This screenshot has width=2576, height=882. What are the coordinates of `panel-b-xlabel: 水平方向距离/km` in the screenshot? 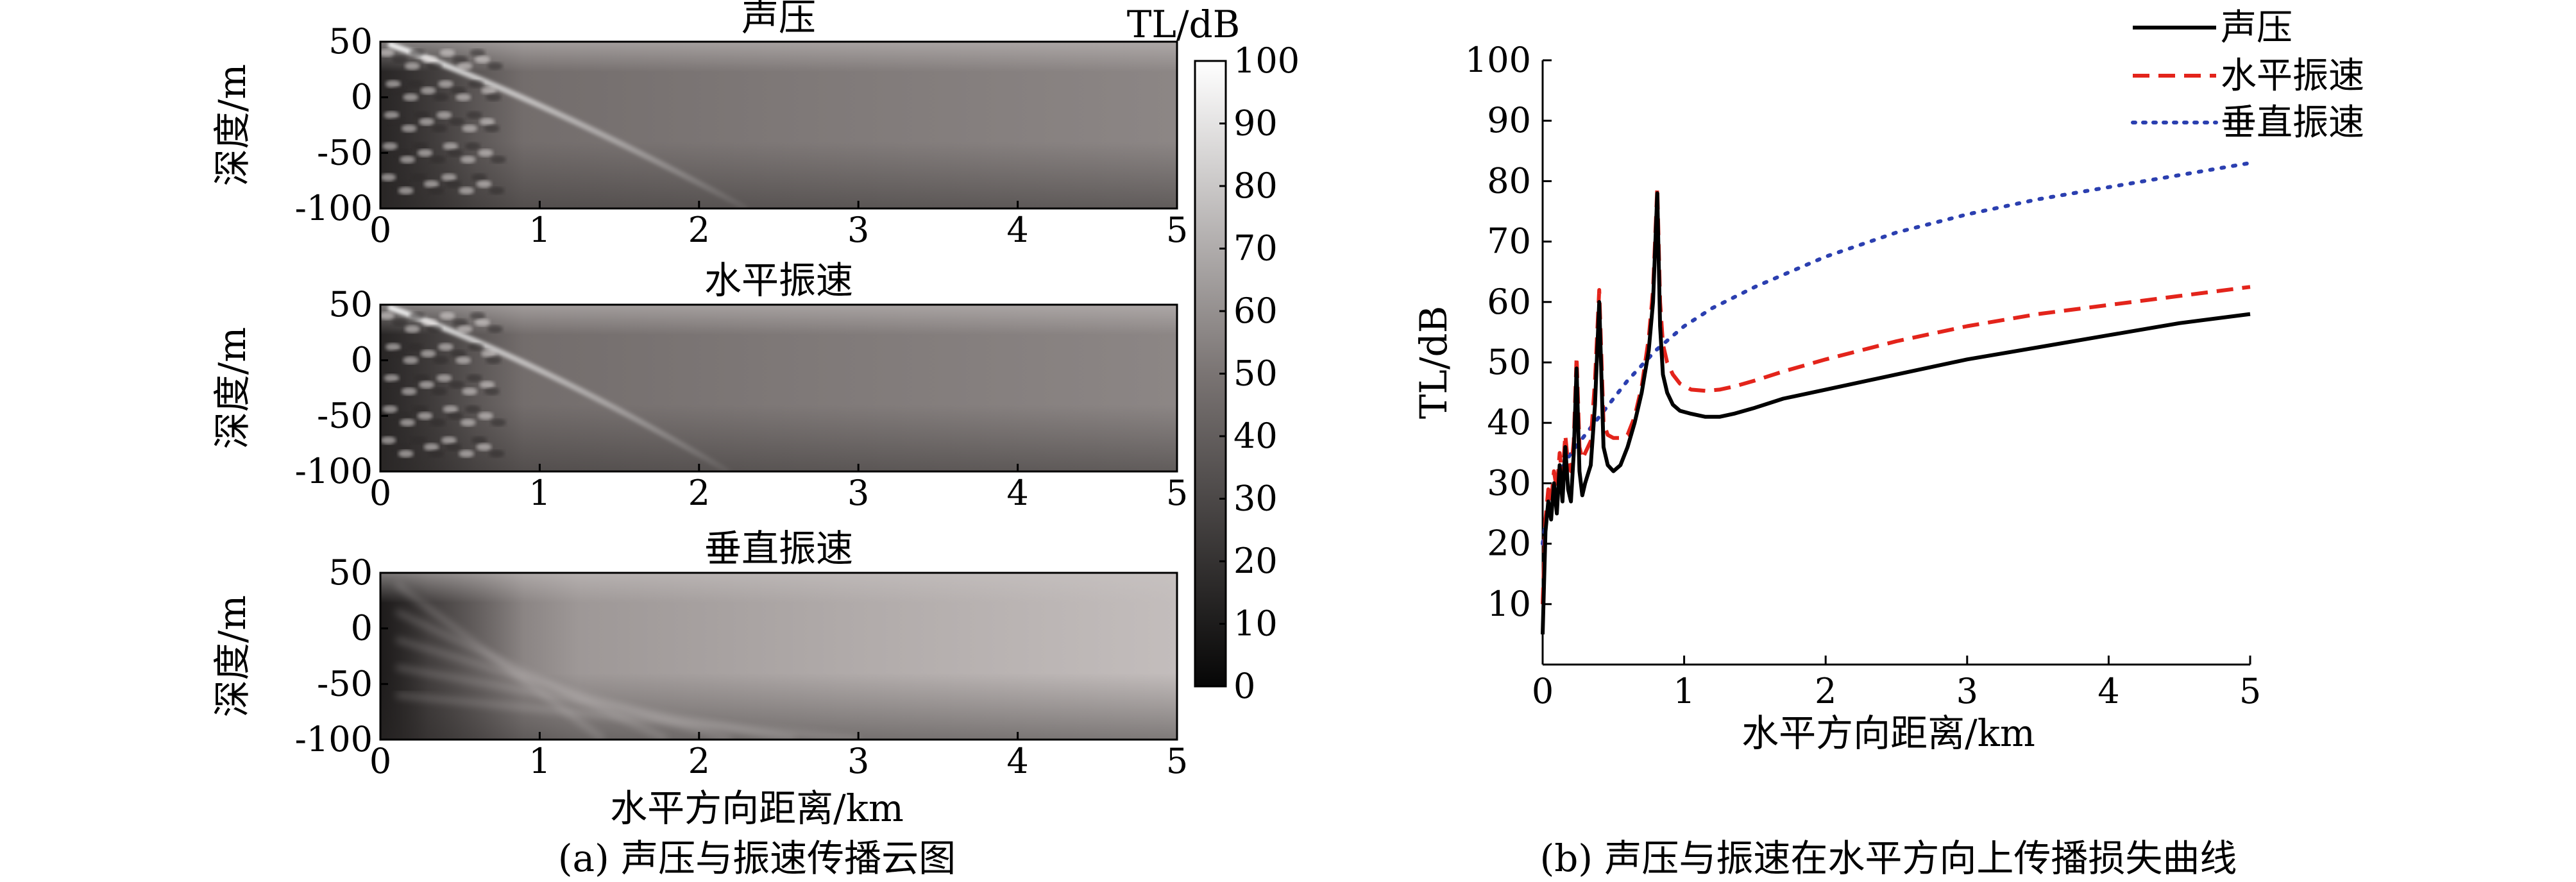 It's located at (1888, 733).